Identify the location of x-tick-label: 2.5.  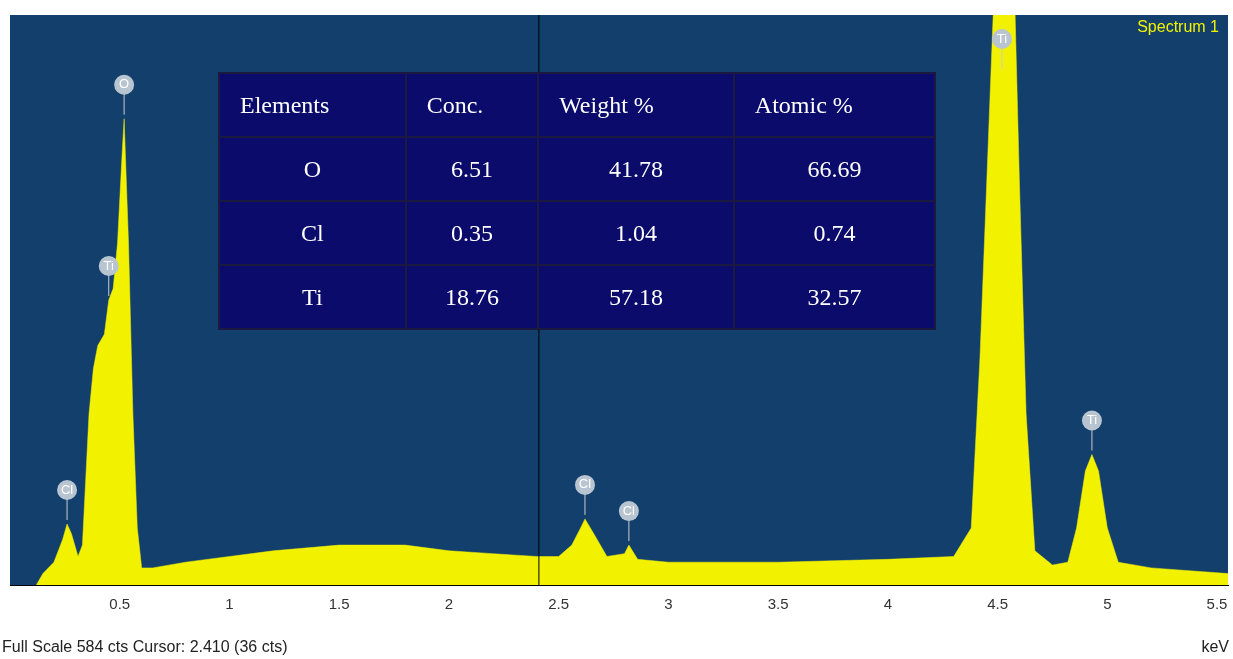
(559, 604).